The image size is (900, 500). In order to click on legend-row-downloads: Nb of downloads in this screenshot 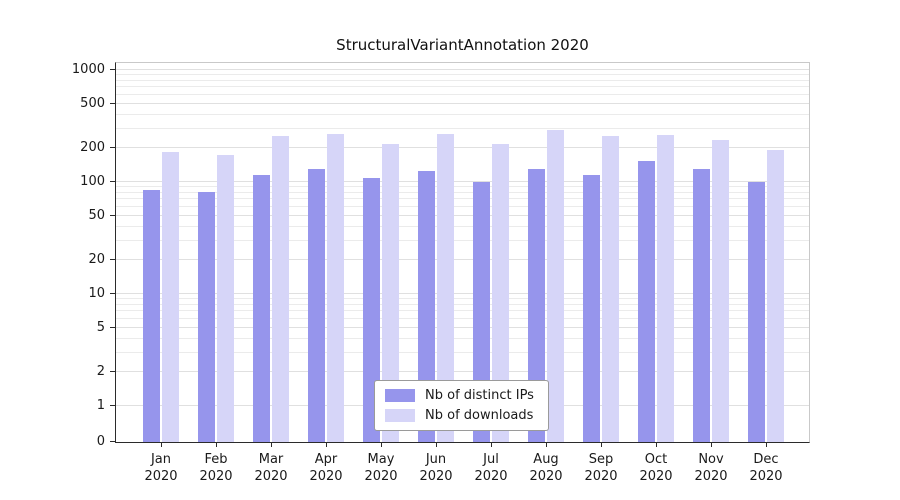, I will do `click(459, 415)`.